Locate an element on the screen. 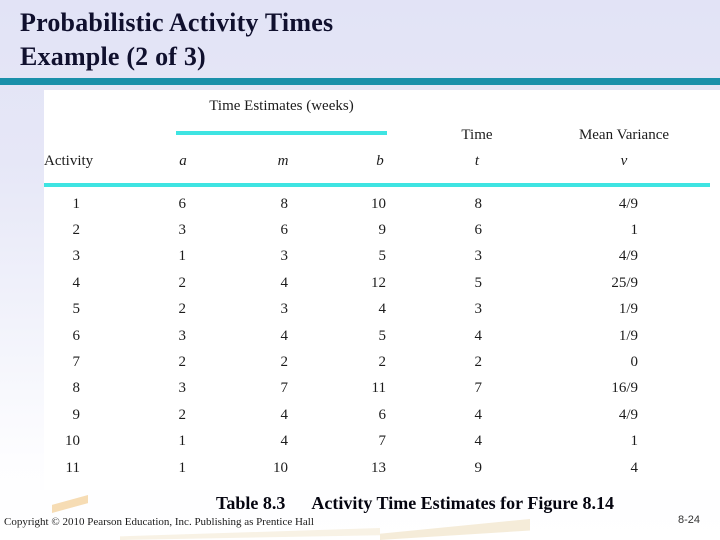 This screenshot has width=720, height=540. table-group-header: Time Estimates (weeks) is located at coordinates (281, 106).